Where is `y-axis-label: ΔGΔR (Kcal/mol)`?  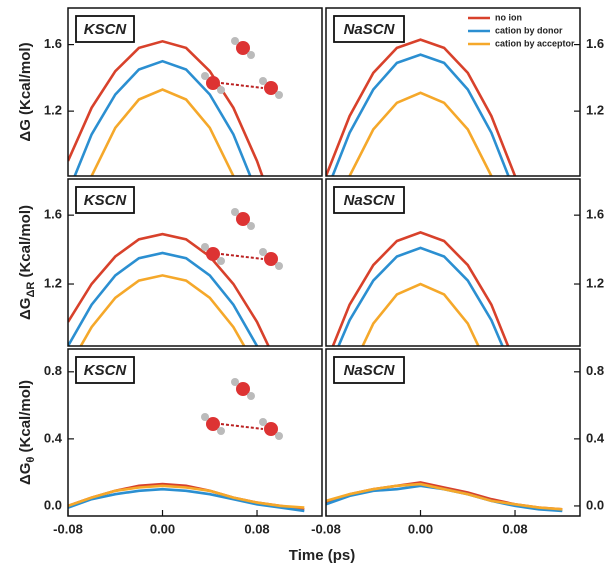 y-axis-label: ΔGΔR (Kcal/mol) is located at coordinates (27, 262).